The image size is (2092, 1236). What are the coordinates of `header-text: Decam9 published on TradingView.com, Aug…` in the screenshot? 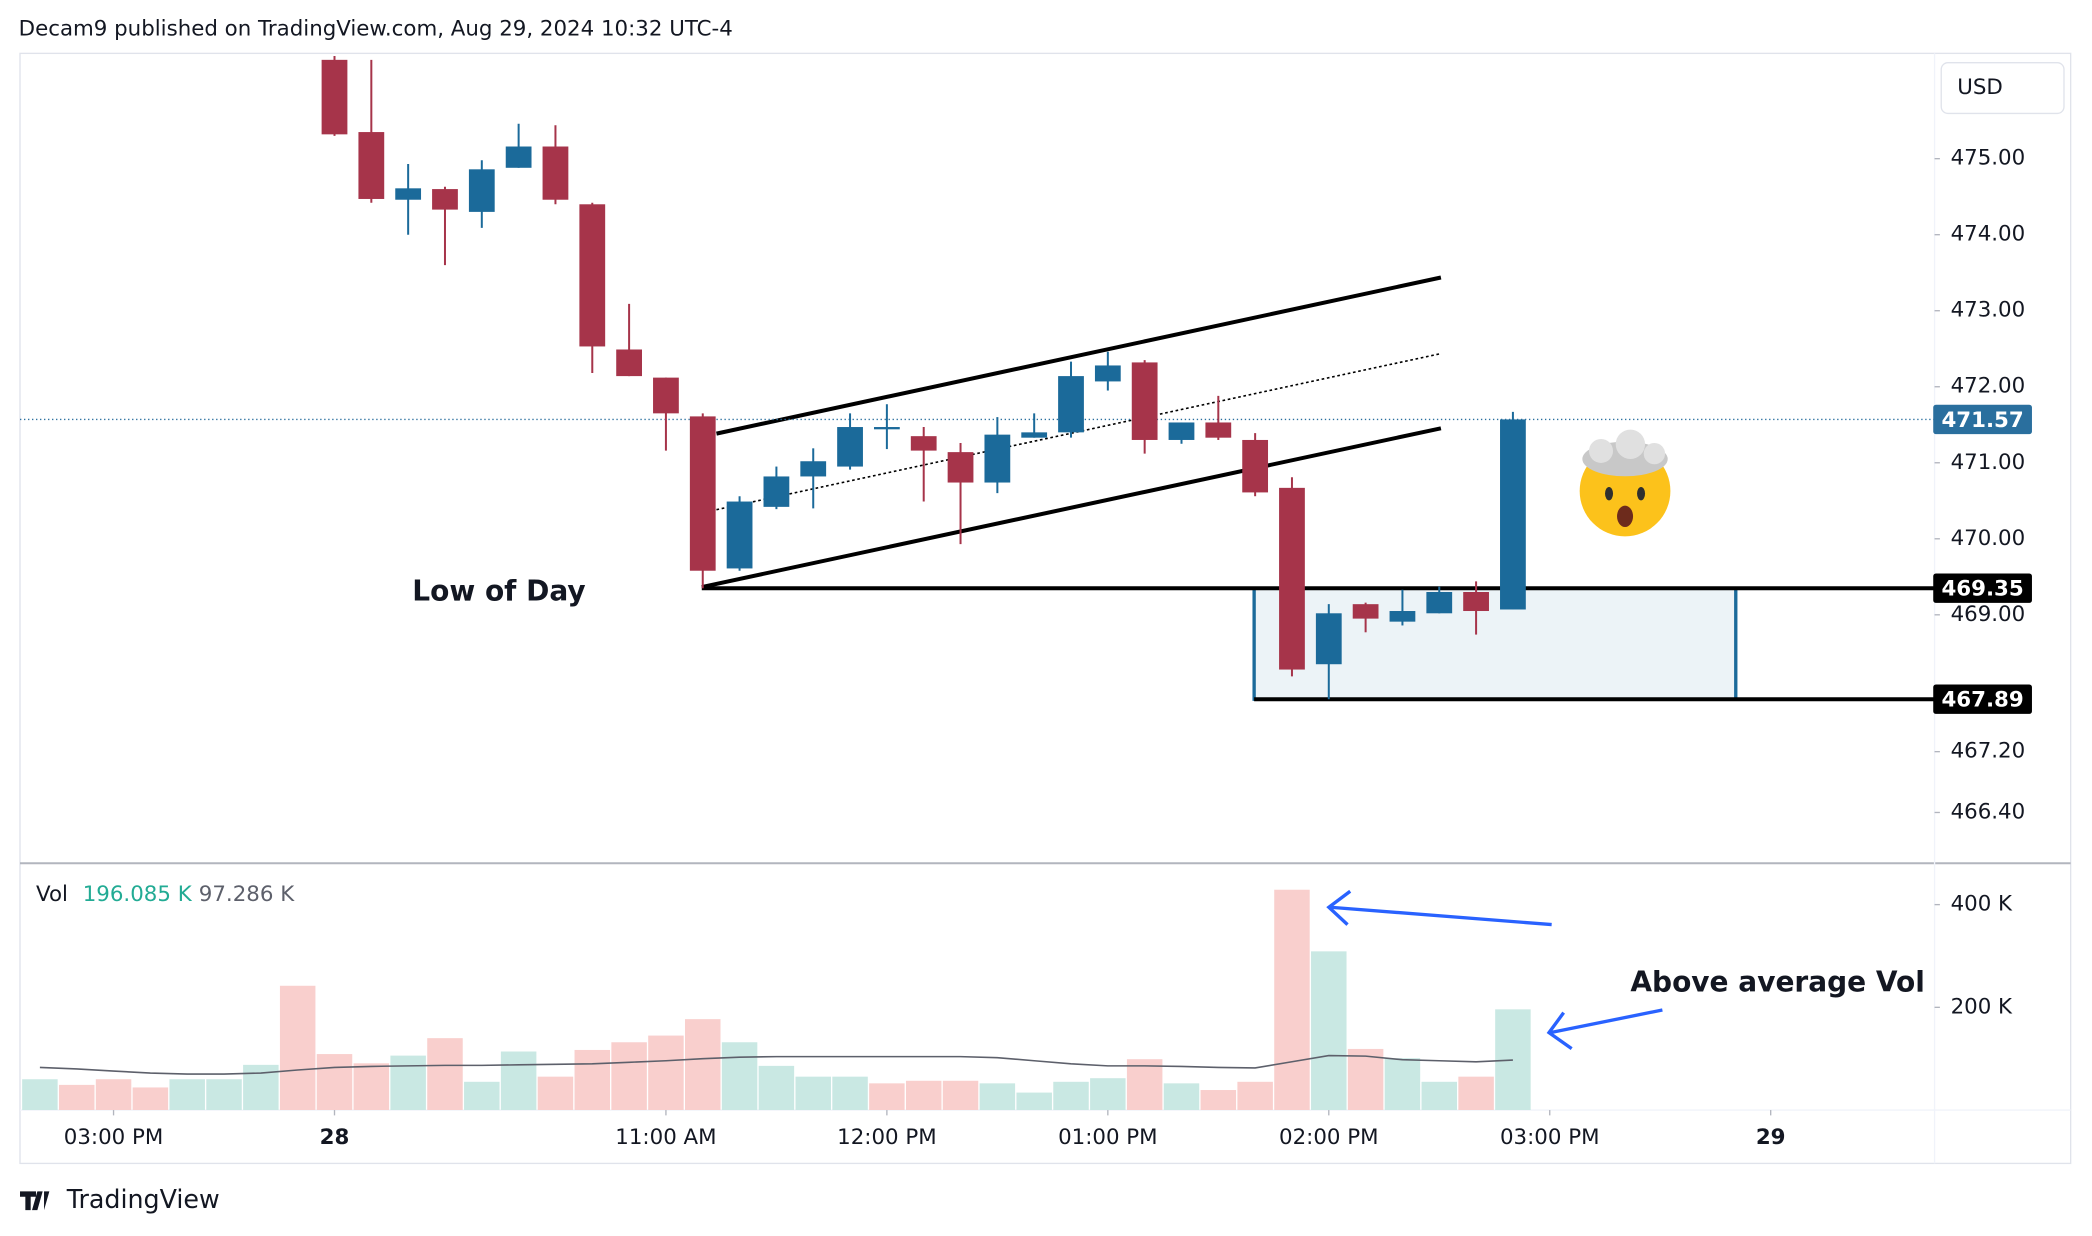 It's located at (376, 28).